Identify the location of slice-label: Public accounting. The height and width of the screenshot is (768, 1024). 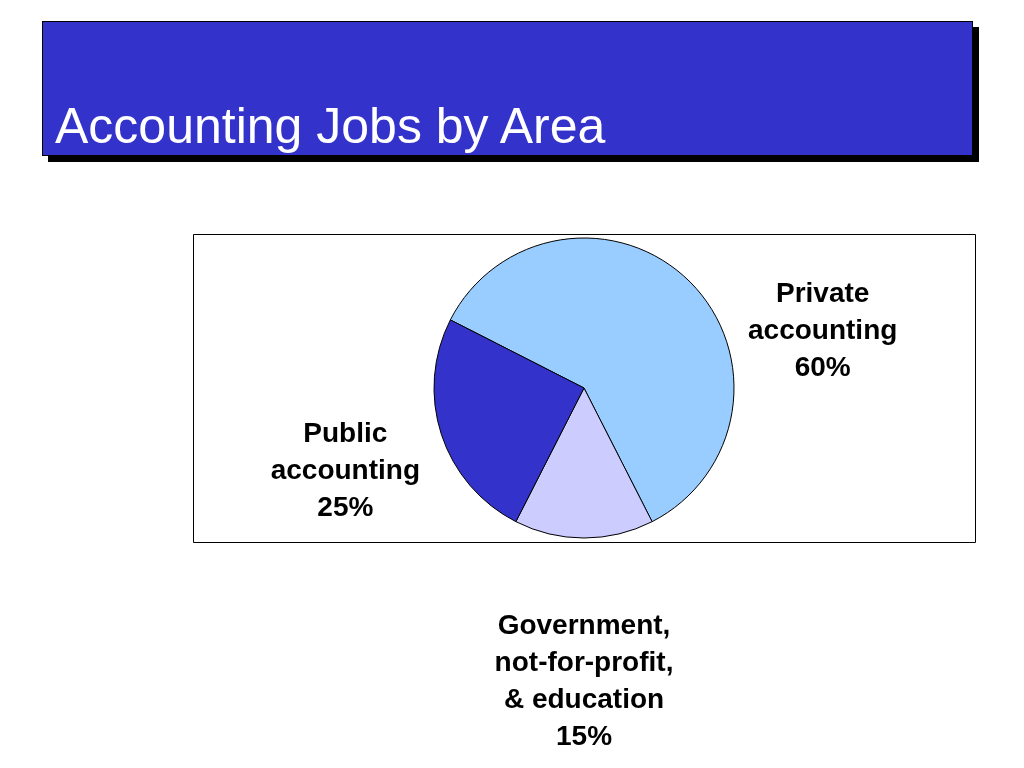
(345, 451).